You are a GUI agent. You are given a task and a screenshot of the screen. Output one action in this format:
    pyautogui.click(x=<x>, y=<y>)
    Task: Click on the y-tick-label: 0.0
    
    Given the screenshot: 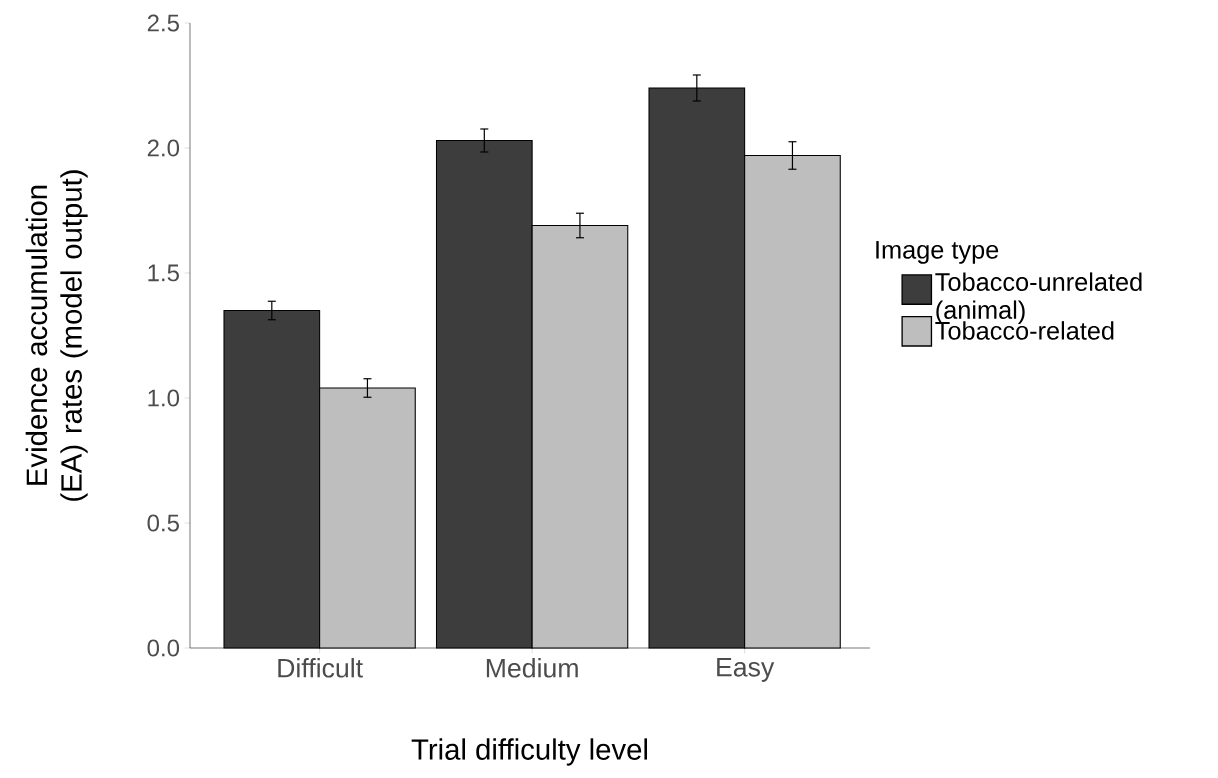 What is the action you would take?
    pyautogui.click(x=163, y=648)
    